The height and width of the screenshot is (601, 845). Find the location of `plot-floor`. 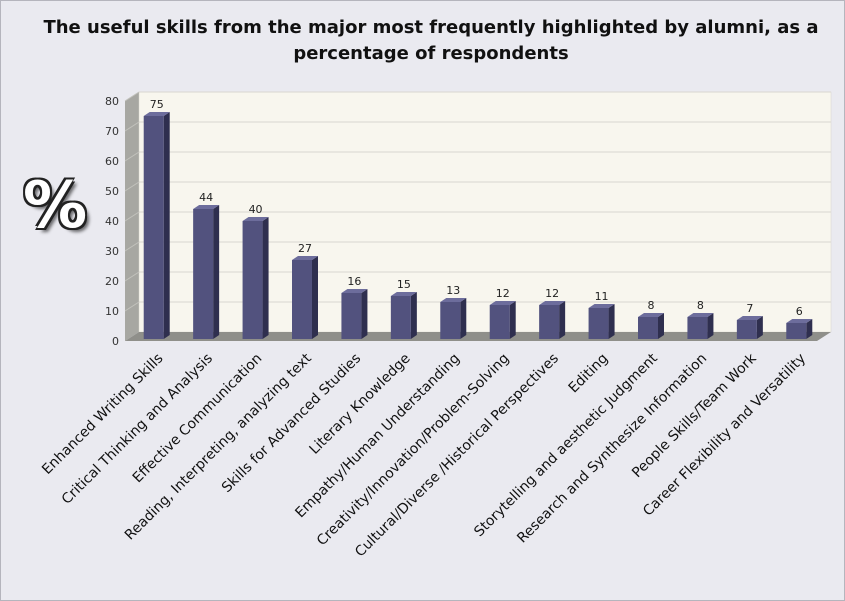

plot-floor is located at coordinates (478, 336).